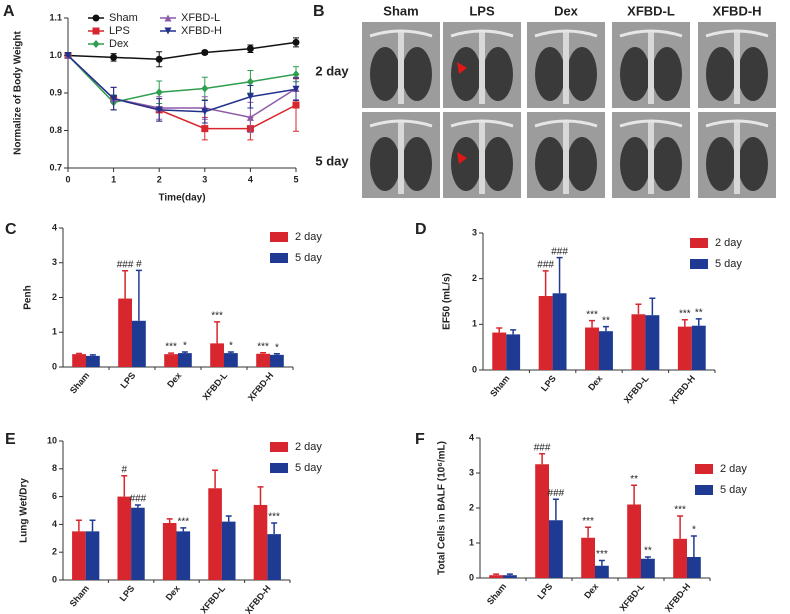  What do you see at coordinates (127, 380) in the screenshot?
I see `x-tick-label: LPS` at bounding box center [127, 380].